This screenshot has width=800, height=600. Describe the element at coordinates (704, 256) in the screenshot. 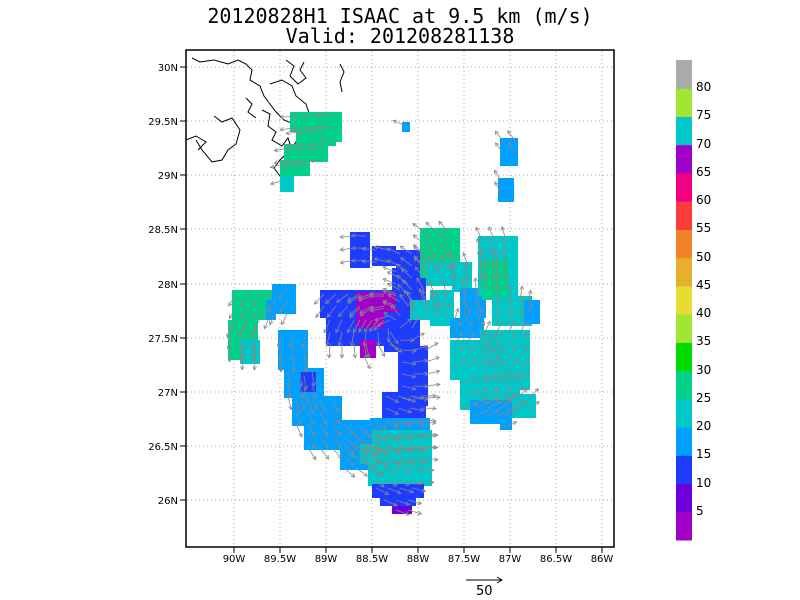

I see `colorbar-label: 50` at that location.